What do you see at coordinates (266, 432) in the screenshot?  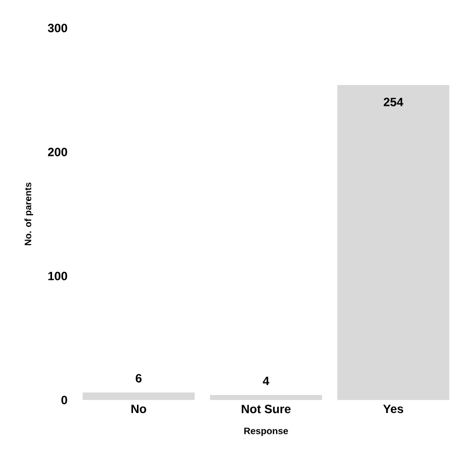 I see `x-axis-title: Response` at bounding box center [266, 432].